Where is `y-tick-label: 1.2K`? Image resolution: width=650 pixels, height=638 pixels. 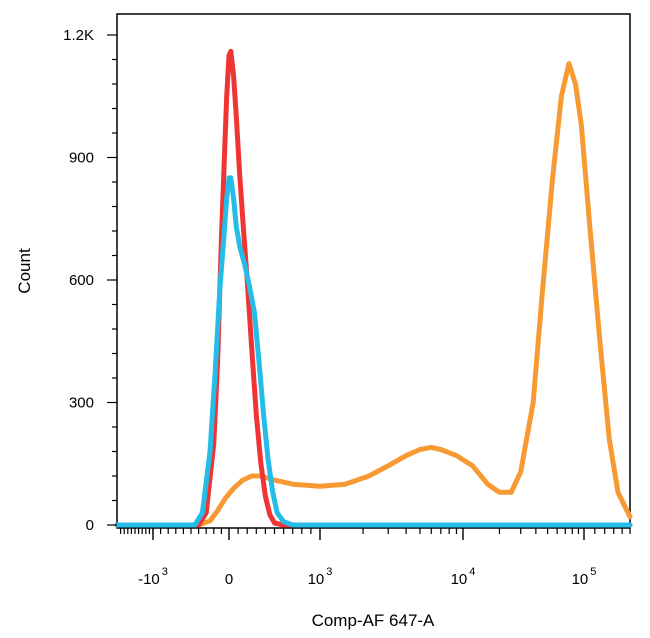 y-tick-label: 1.2K is located at coordinates (78, 35).